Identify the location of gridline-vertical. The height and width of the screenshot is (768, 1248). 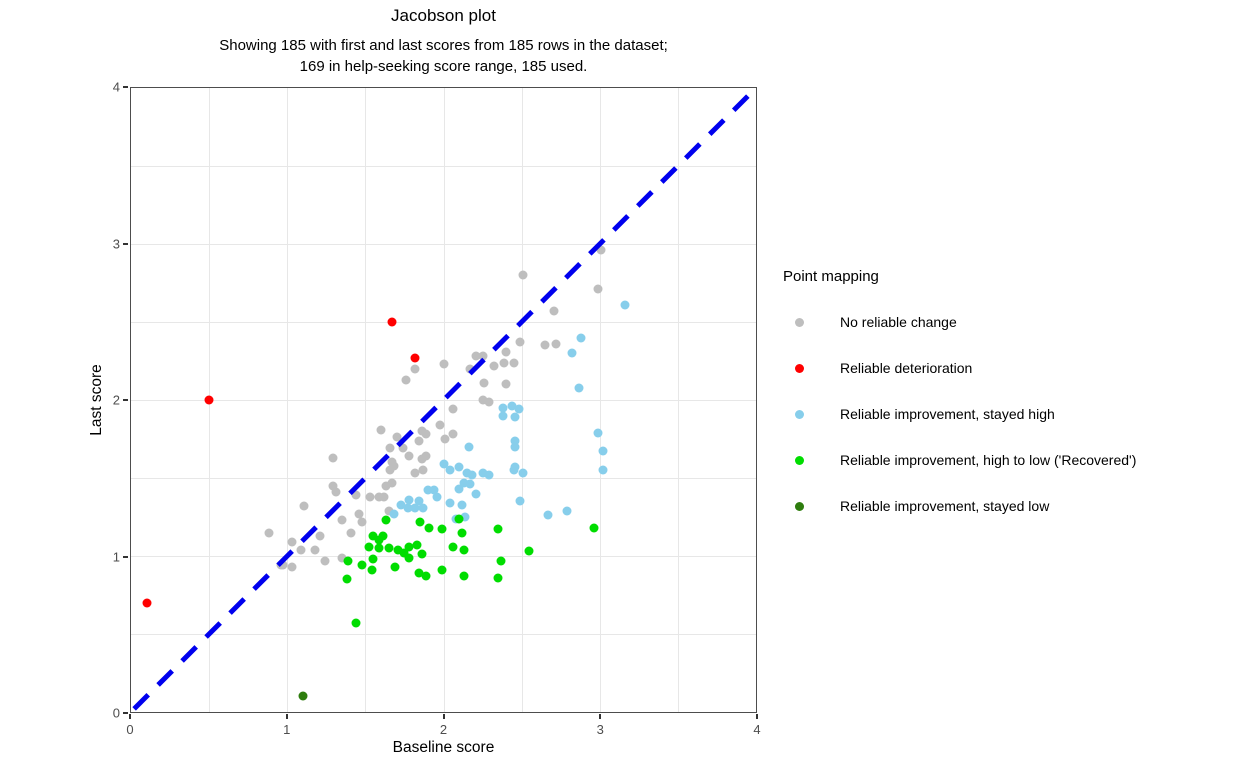
(366, 400).